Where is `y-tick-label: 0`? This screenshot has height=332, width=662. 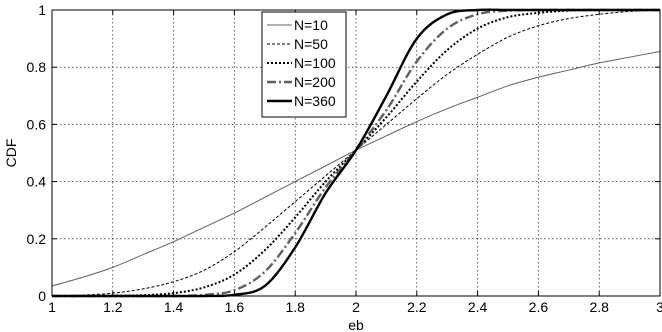 y-tick-label: 0 is located at coordinates (42, 296).